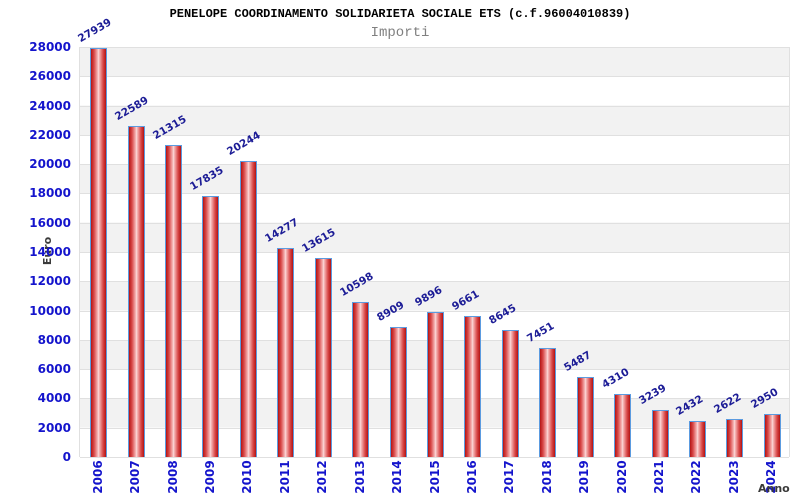  I want to click on y-tick-label: 6000, so click(54, 369).